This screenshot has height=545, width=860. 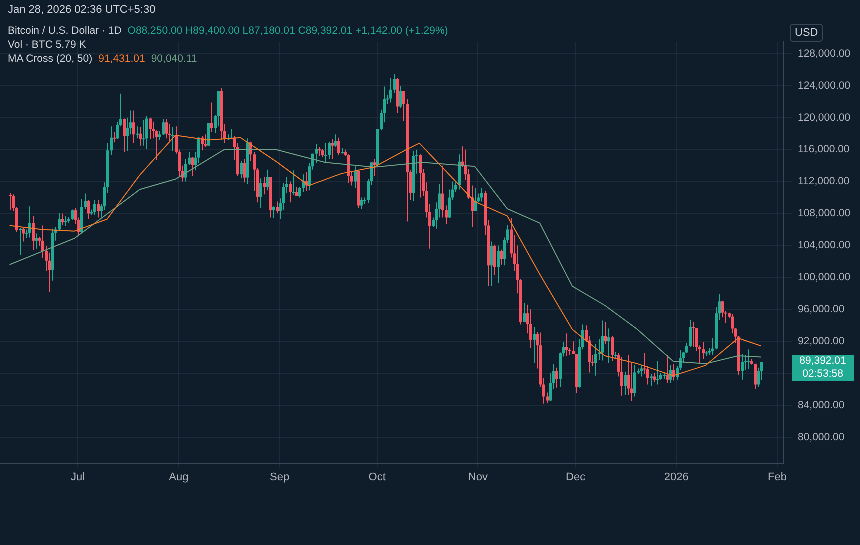 What do you see at coordinates (823, 375) in the screenshot?
I see `text: 02:53:58` at bounding box center [823, 375].